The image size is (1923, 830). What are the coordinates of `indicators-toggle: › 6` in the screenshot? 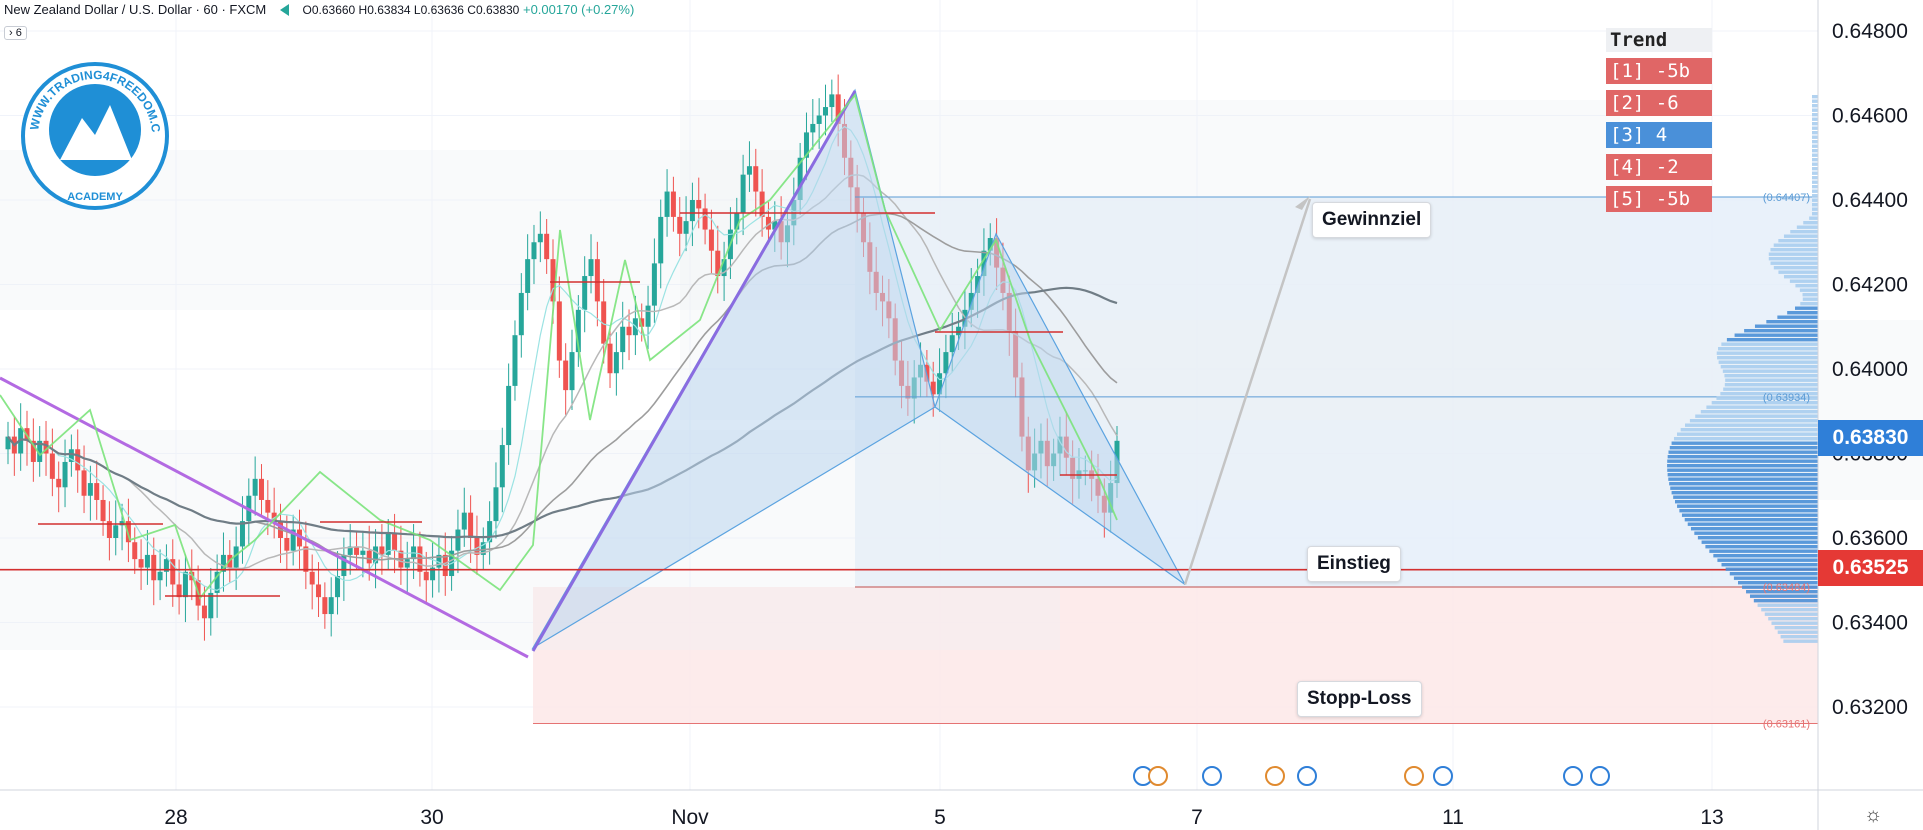 It's located at (15, 33).